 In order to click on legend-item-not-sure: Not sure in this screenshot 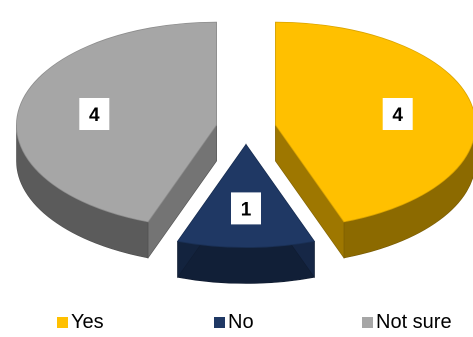, I will do `click(407, 322)`.